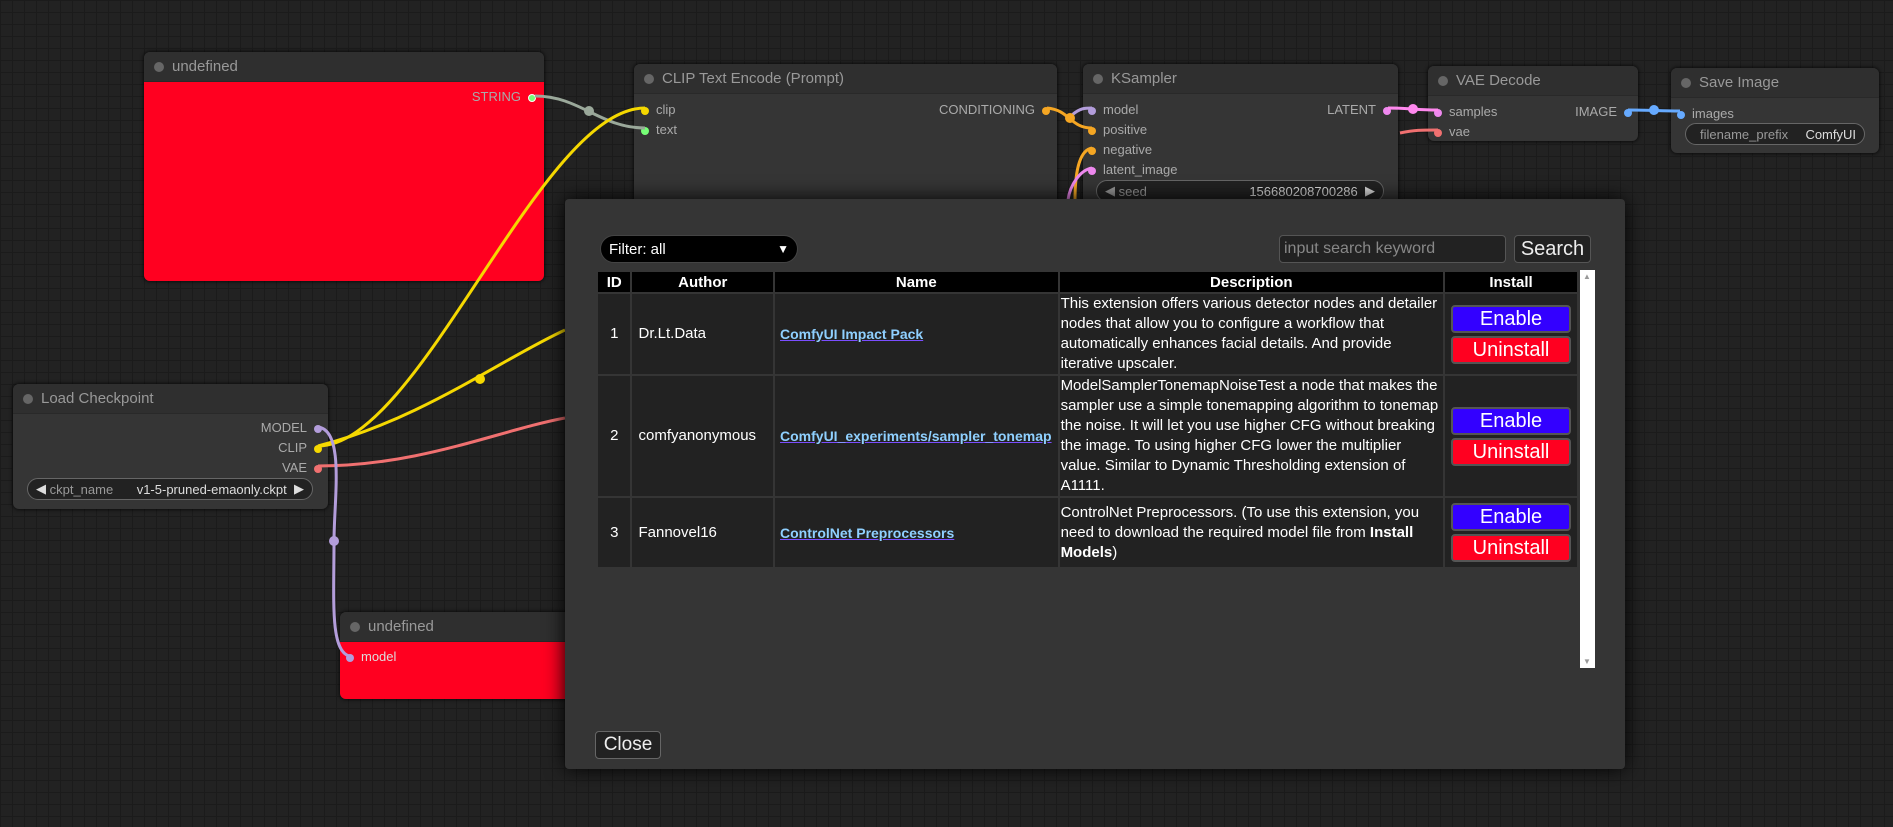  What do you see at coordinates (1303, 191) in the screenshot?
I see `widget-value: 156680208700286` at bounding box center [1303, 191].